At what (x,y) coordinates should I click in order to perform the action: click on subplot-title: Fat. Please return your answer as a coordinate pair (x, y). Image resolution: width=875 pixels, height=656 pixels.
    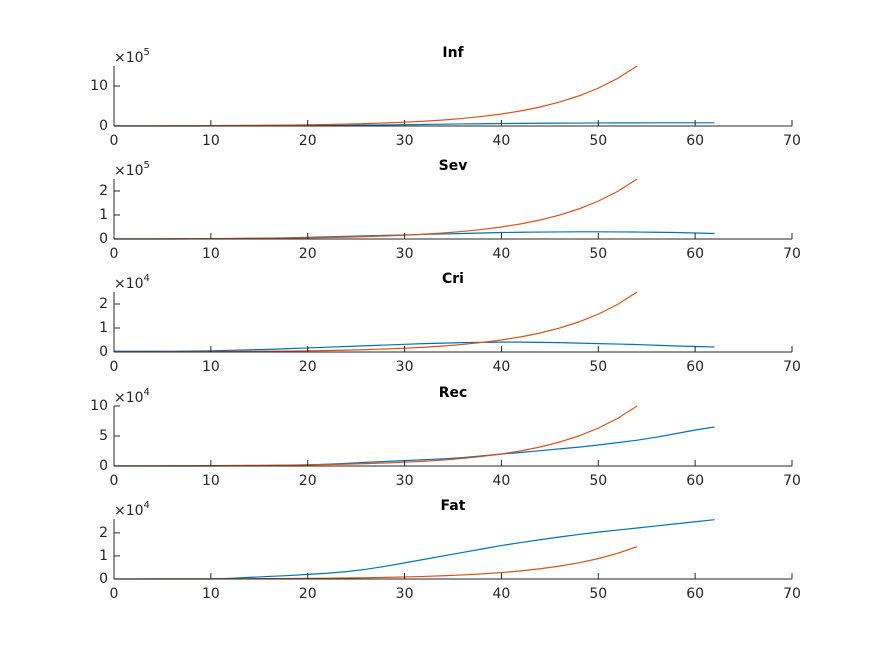
    Looking at the image, I should click on (453, 506).